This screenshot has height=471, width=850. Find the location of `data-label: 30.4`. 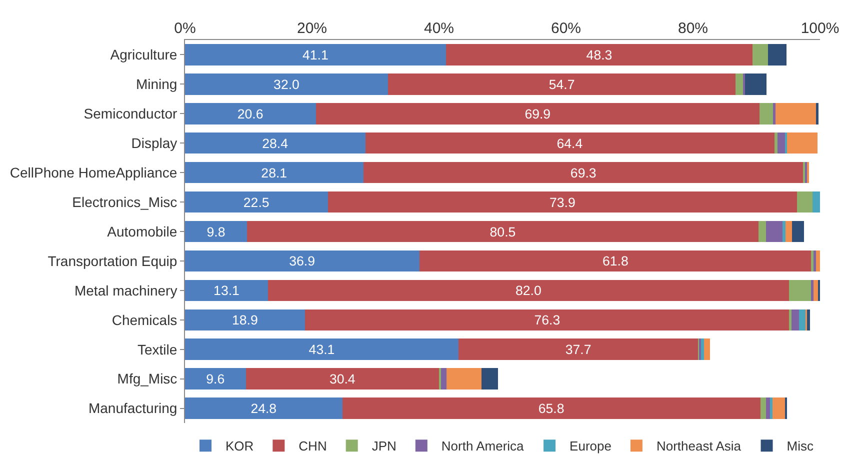

data-label: 30.4 is located at coordinates (342, 379).